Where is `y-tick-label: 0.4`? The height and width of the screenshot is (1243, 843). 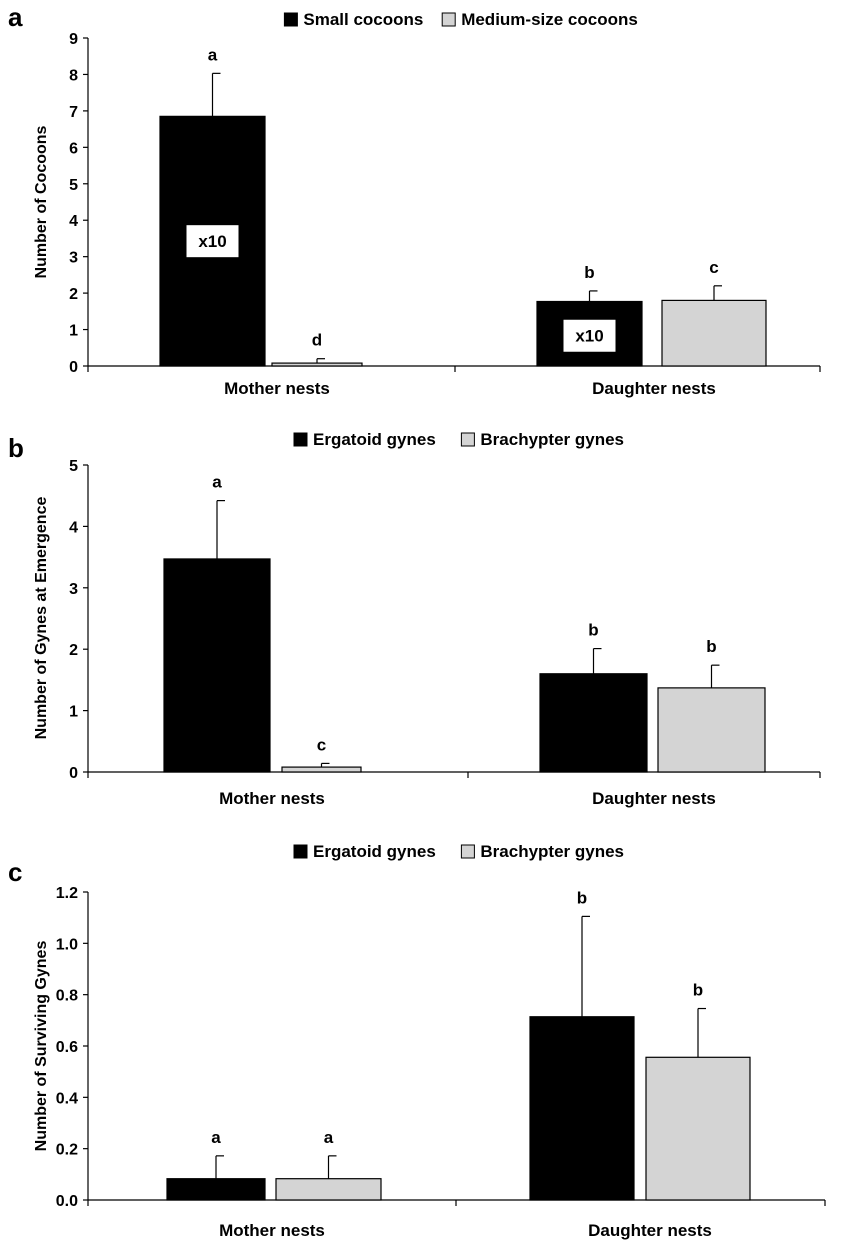
y-tick-label: 0.4 is located at coordinates (67, 1098).